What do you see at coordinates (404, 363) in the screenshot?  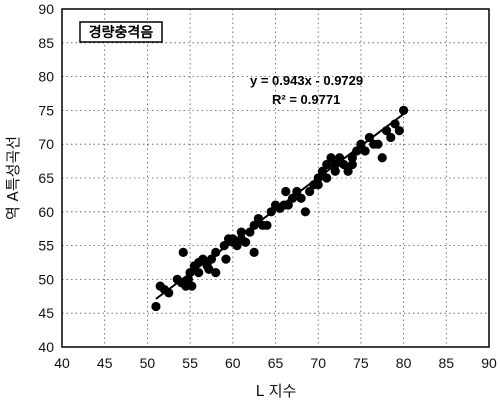 I see `x-tick-label: 80` at bounding box center [404, 363].